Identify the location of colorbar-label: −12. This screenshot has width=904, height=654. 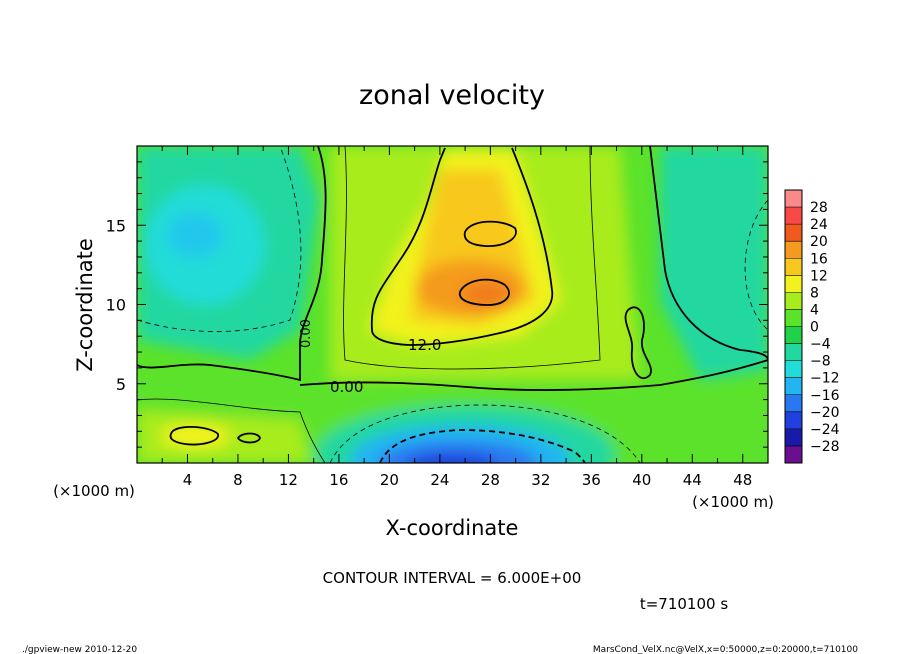
(825, 379).